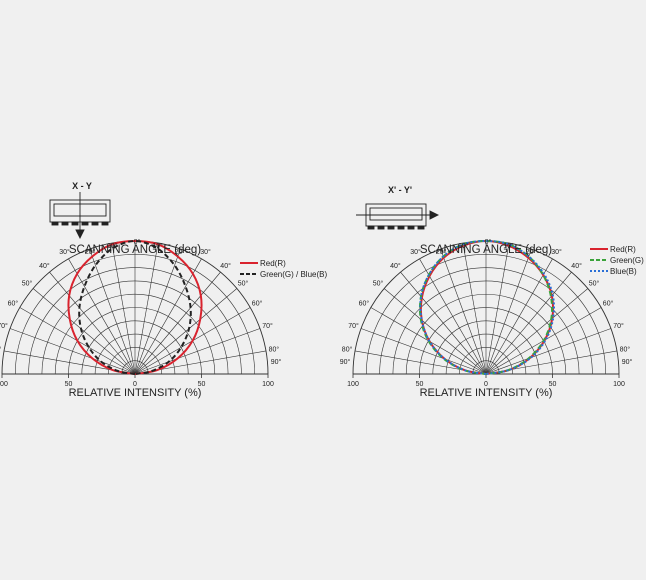  I want to click on legend: Red(R) Green(G) / Blue(B), so click(283, 269).